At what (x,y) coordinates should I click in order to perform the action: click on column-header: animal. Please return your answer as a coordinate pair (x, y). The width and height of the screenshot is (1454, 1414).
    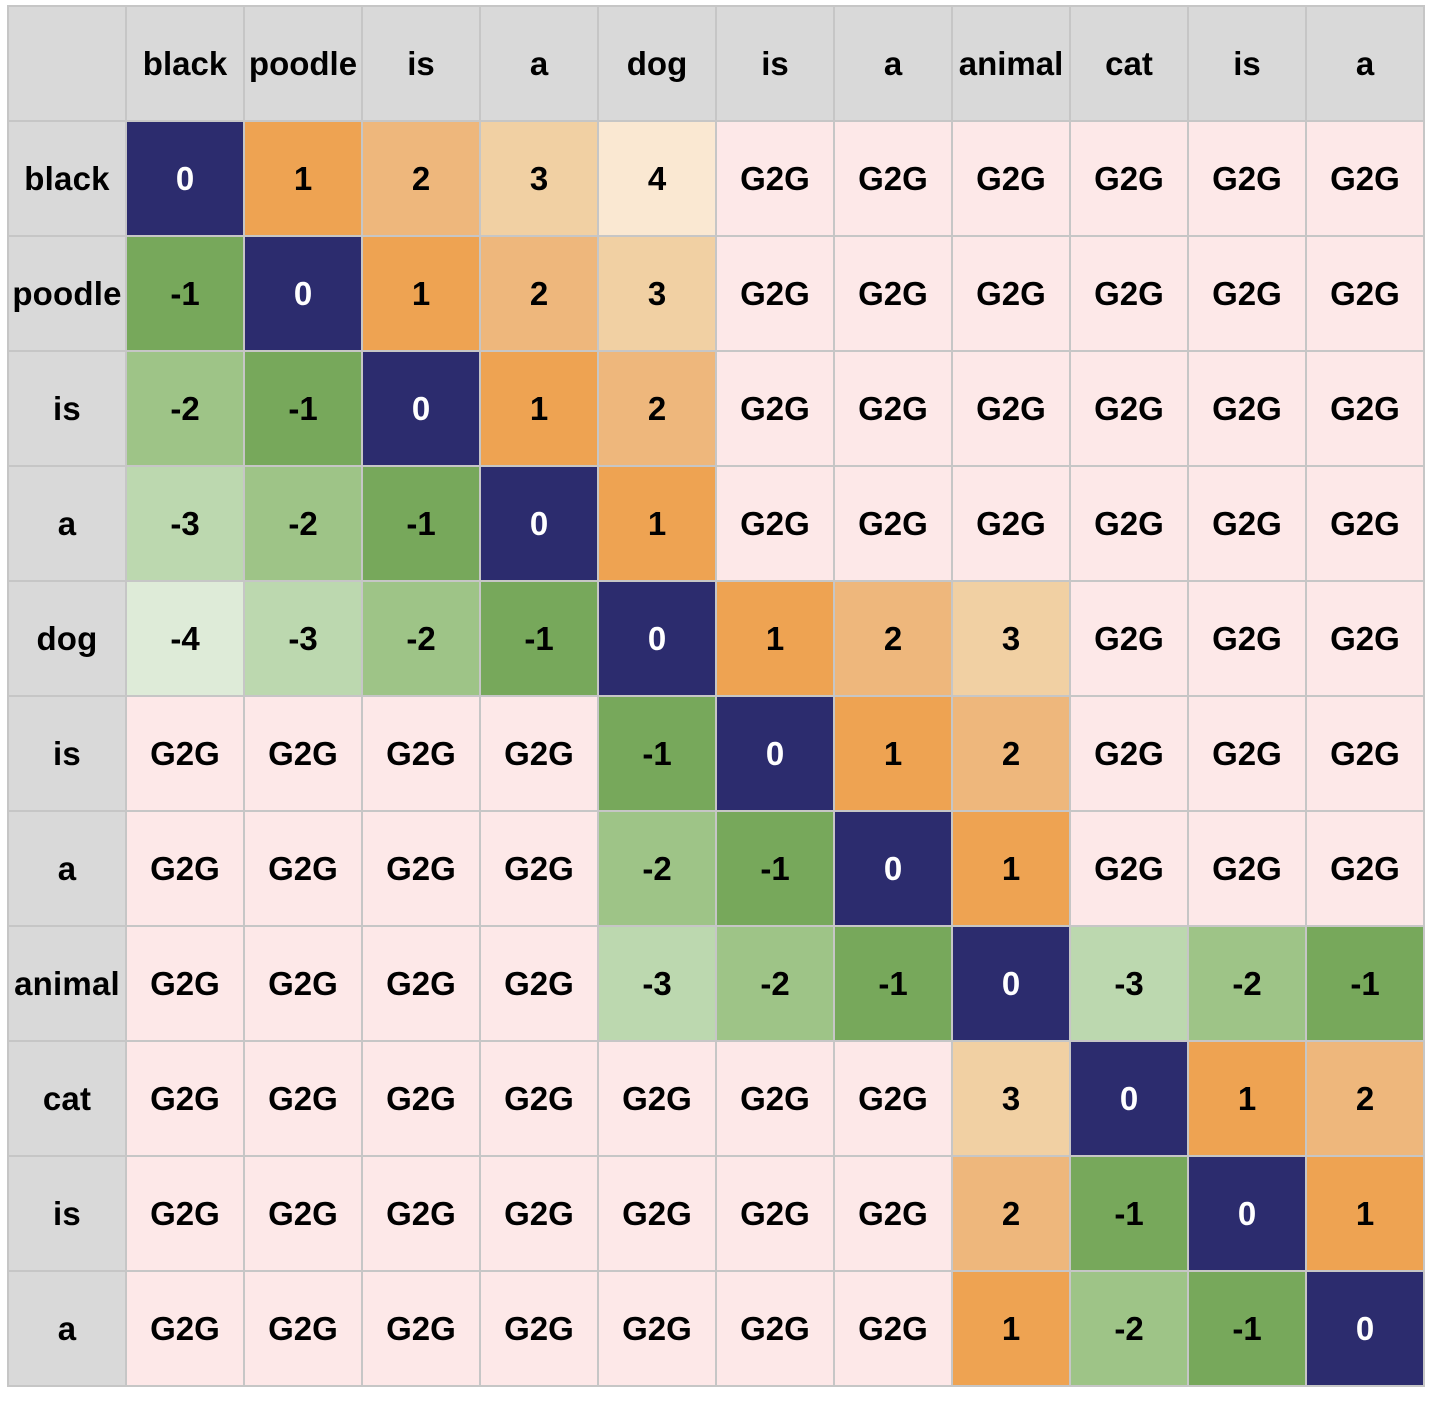
    Looking at the image, I should click on (1011, 63).